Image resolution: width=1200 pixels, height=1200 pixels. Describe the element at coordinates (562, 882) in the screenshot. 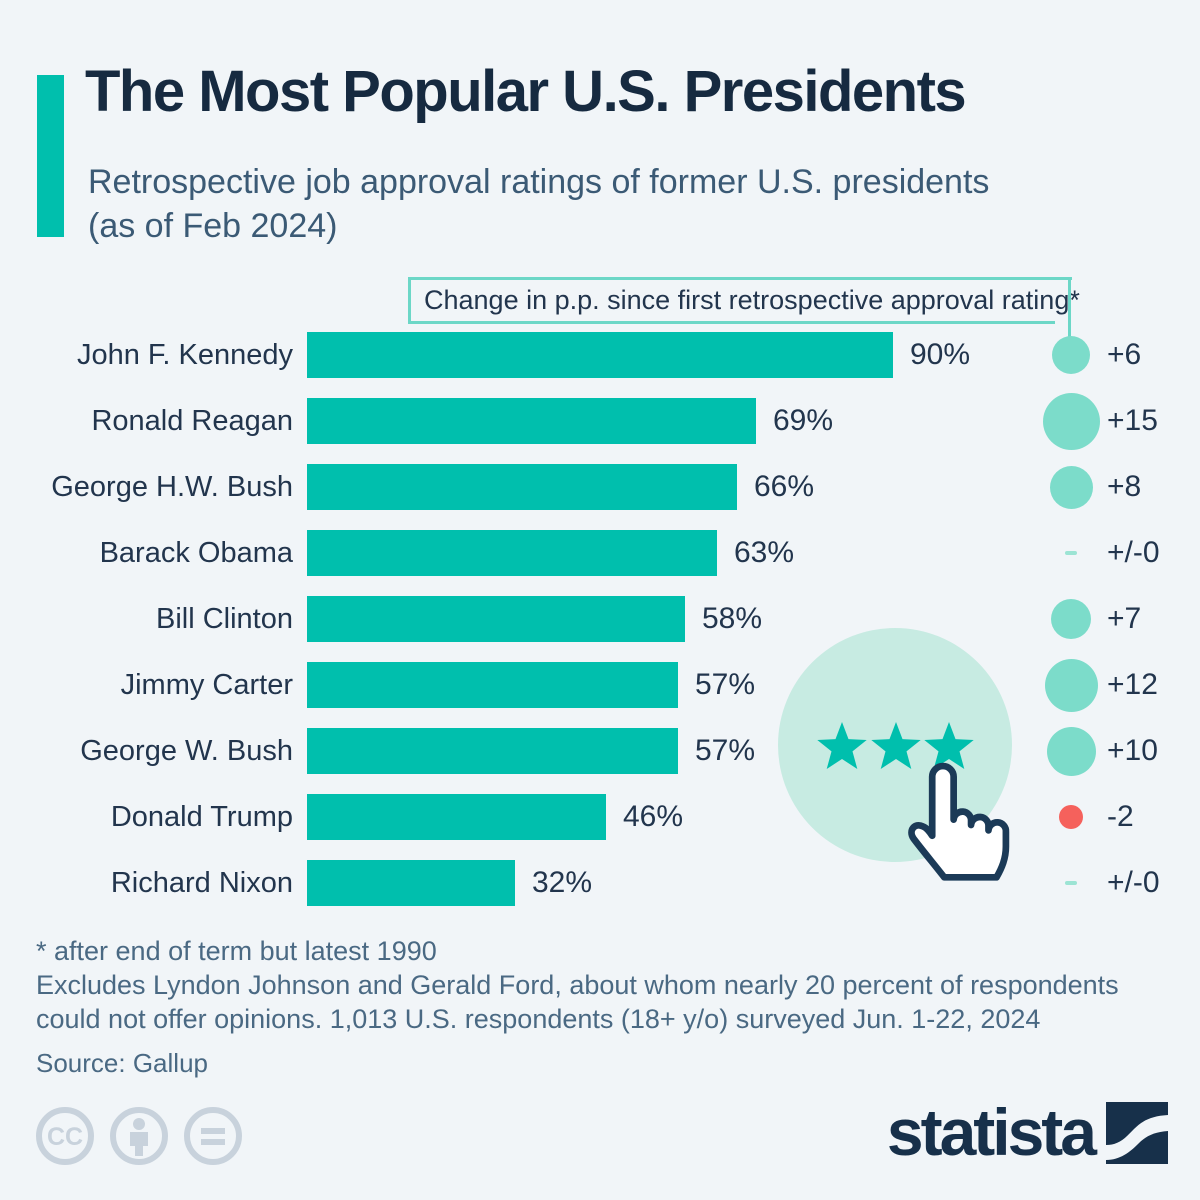

I see `bar-value-label: 32%` at that location.